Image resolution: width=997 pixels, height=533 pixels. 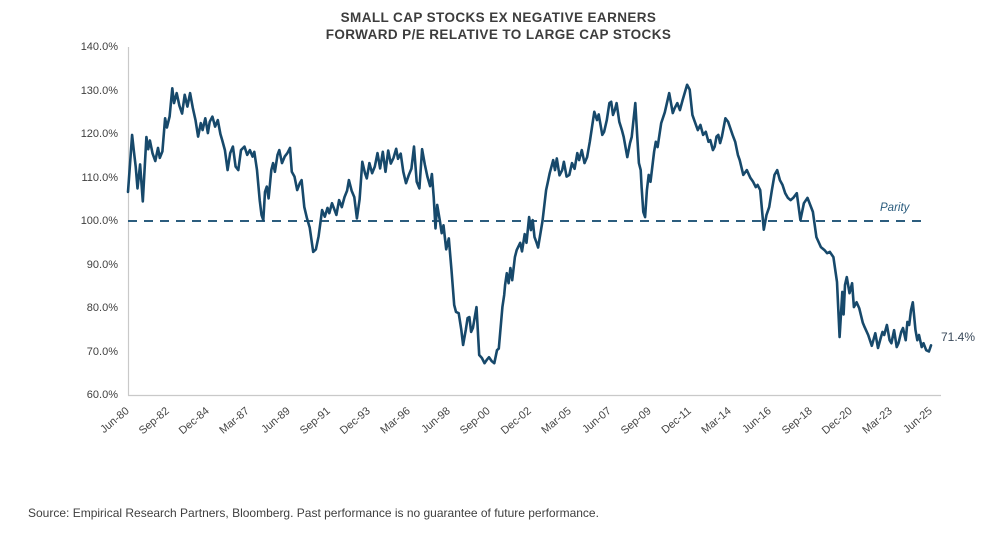 I want to click on y-tick-label: 90.0%, so click(x=102, y=264).